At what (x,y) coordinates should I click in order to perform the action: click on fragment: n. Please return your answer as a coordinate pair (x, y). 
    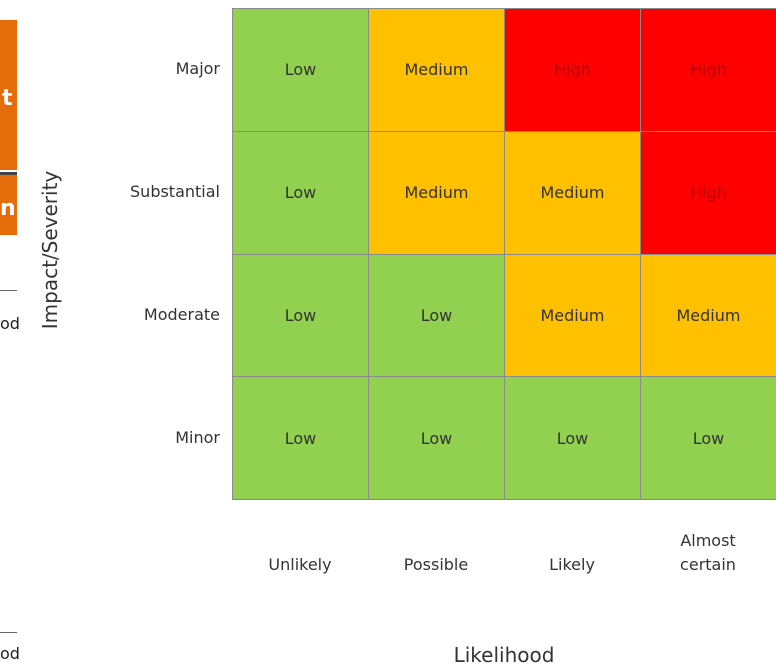
    Looking at the image, I should click on (8, 208).